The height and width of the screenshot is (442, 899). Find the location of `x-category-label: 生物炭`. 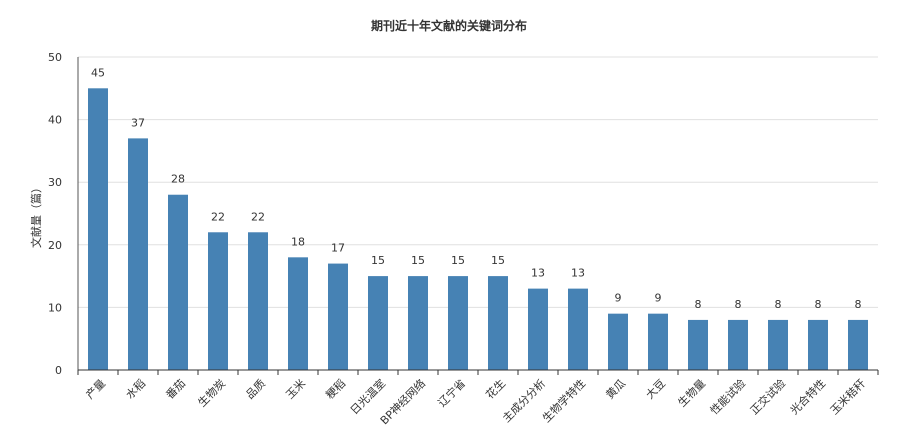

x-category-label: 生物炭 is located at coordinates (211, 392).